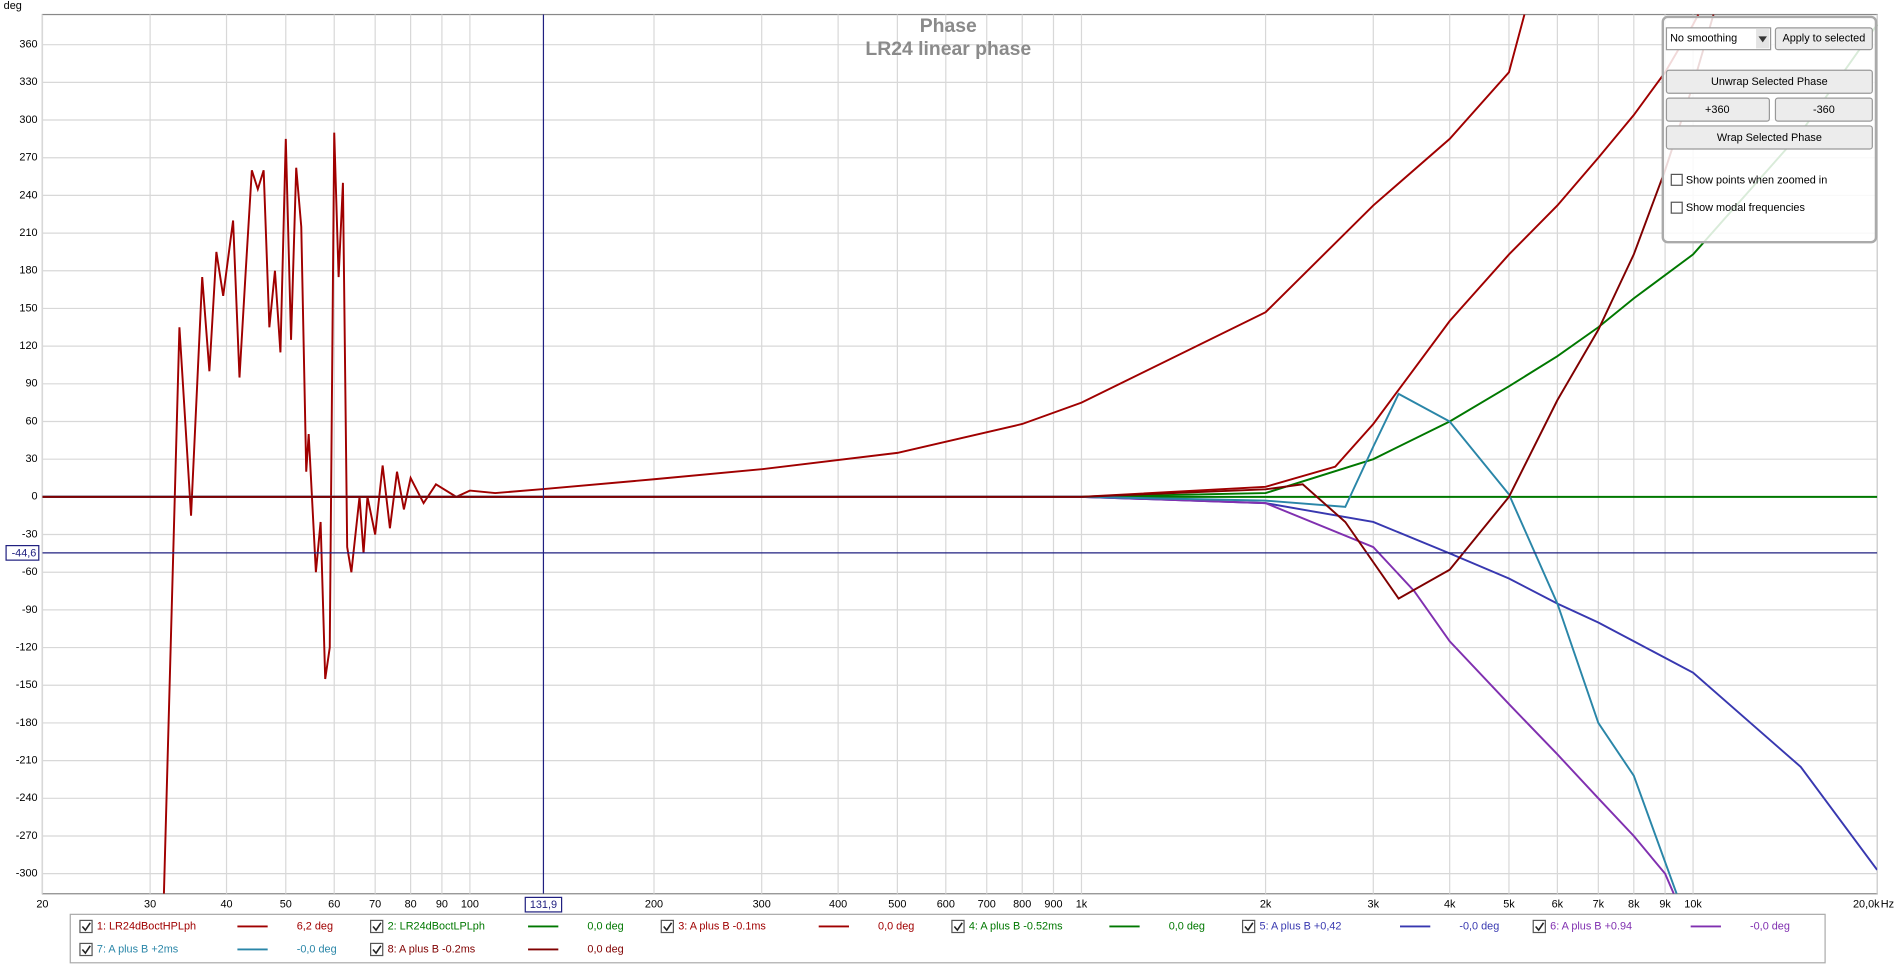 This screenshot has width=1899, height=964. I want to click on x-tick-label: 500, so click(897, 905).